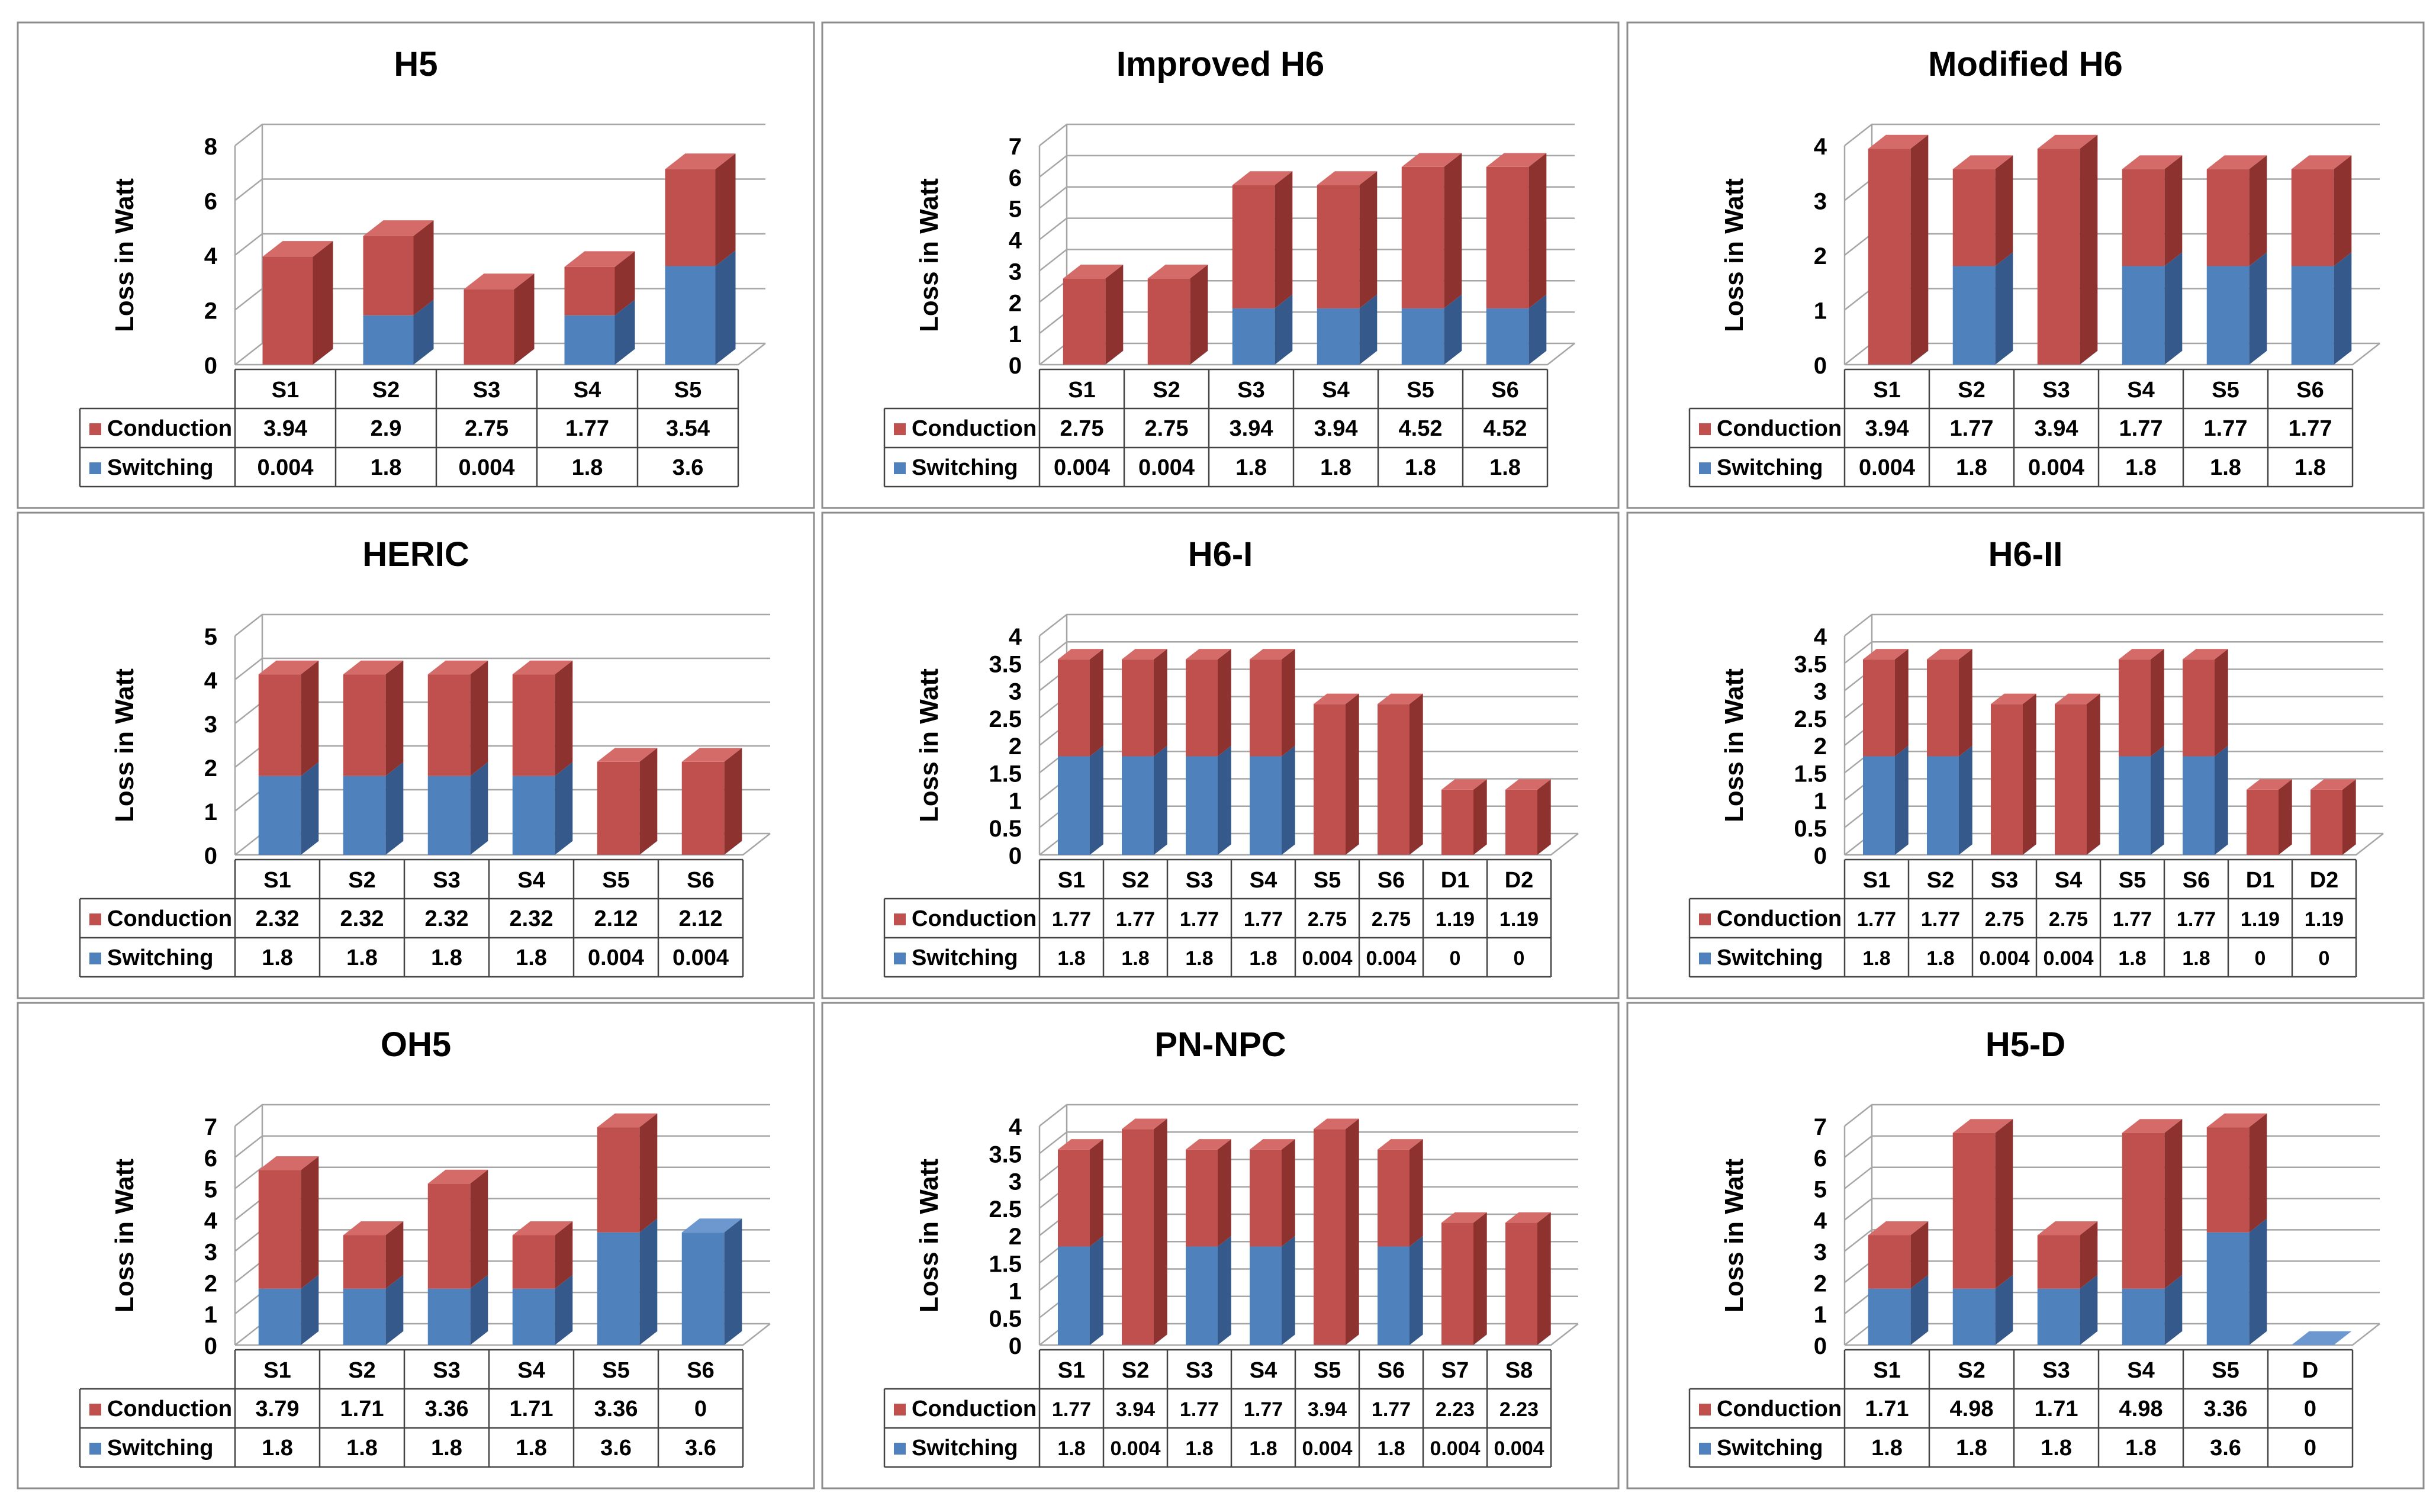 This screenshot has width=2436, height=1512. I want to click on chart-title: H6-II, so click(2025, 554).